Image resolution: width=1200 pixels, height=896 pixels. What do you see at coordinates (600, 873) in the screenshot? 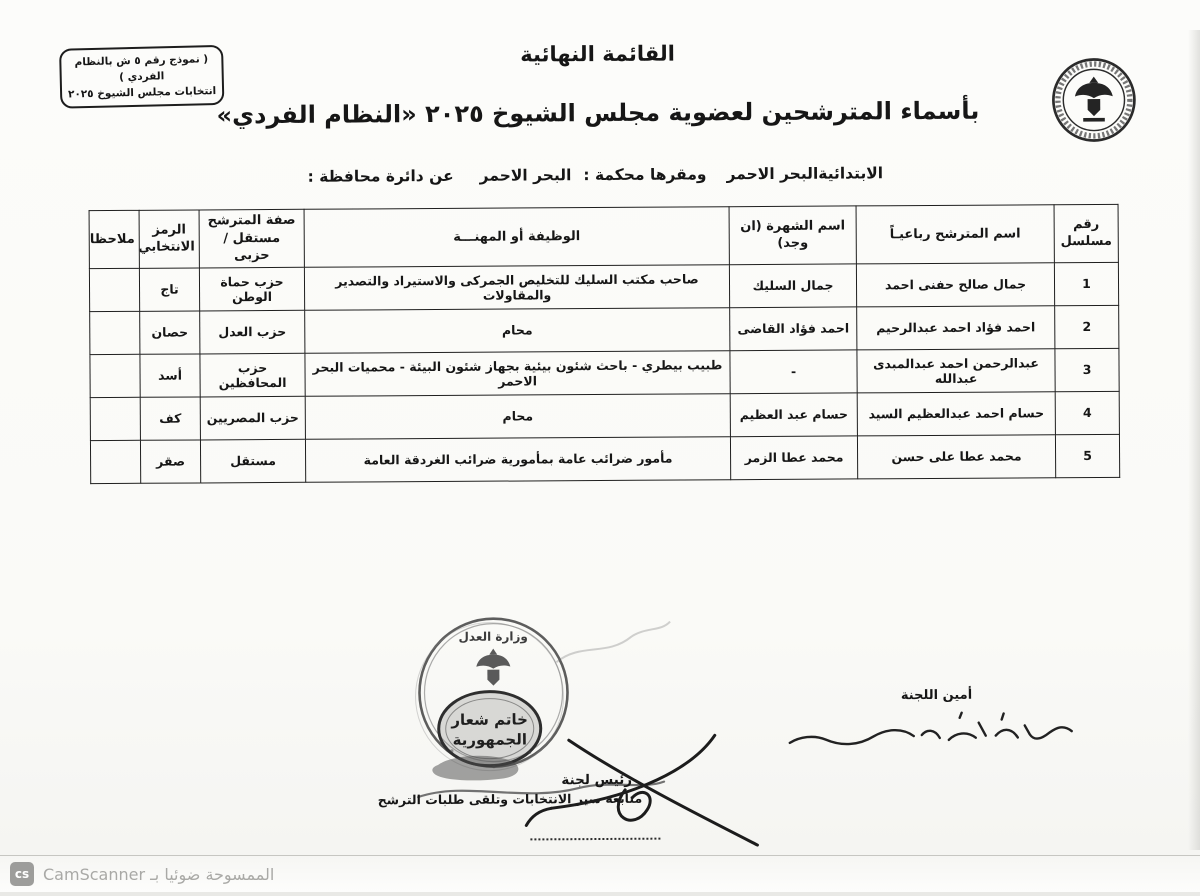
I see `camscanner-footer: cs الممسوحة ضوئيا بـ CamScanner` at bounding box center [600, 873].